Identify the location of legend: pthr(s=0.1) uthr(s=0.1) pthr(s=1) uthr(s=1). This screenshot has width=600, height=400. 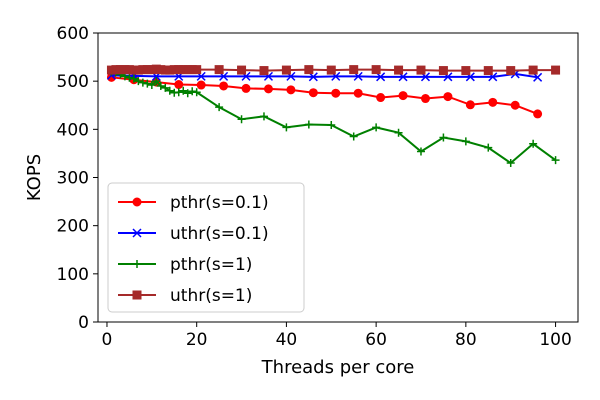
(206, 247).